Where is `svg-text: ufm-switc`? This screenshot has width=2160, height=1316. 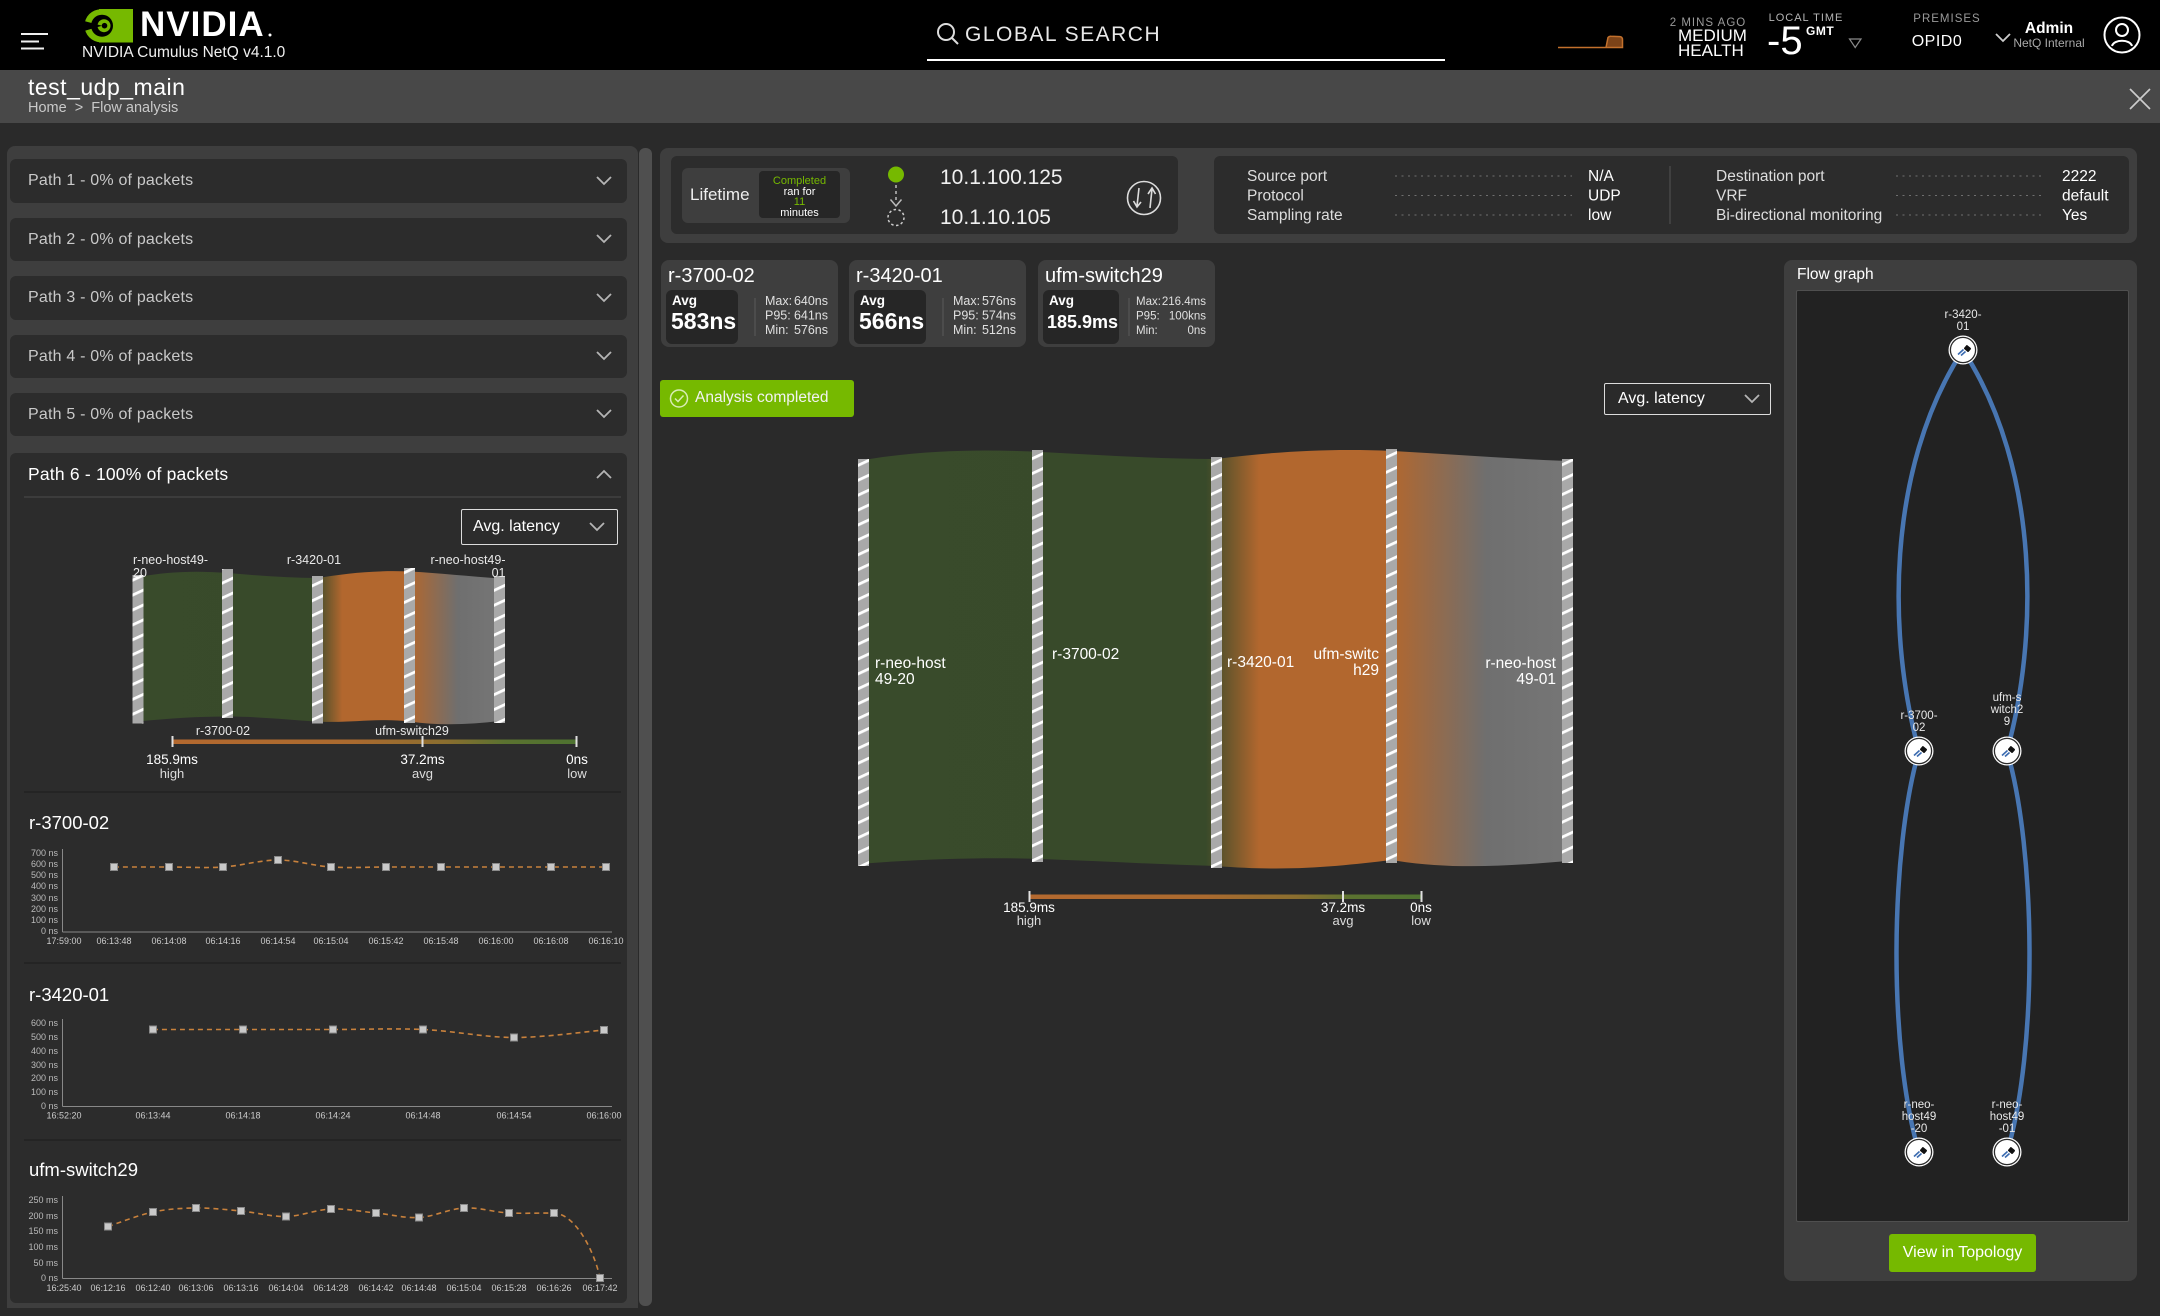
svg-text: ufm-switc is located at coordinates (1347, 654).